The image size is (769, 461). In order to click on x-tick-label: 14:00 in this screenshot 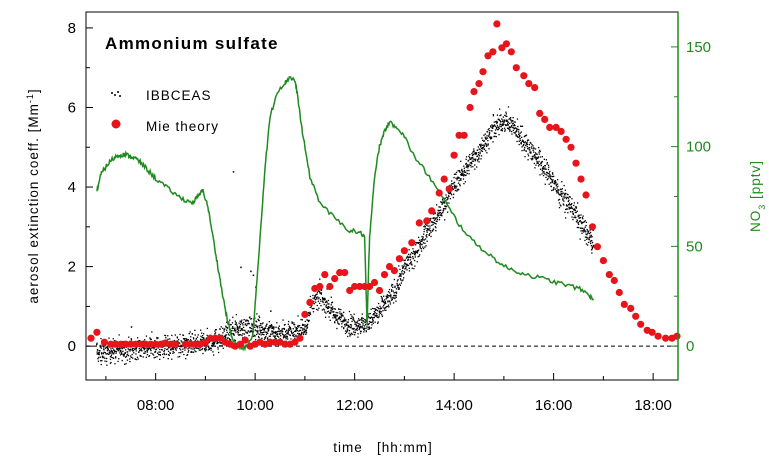, I will do `click(454, 405)`.